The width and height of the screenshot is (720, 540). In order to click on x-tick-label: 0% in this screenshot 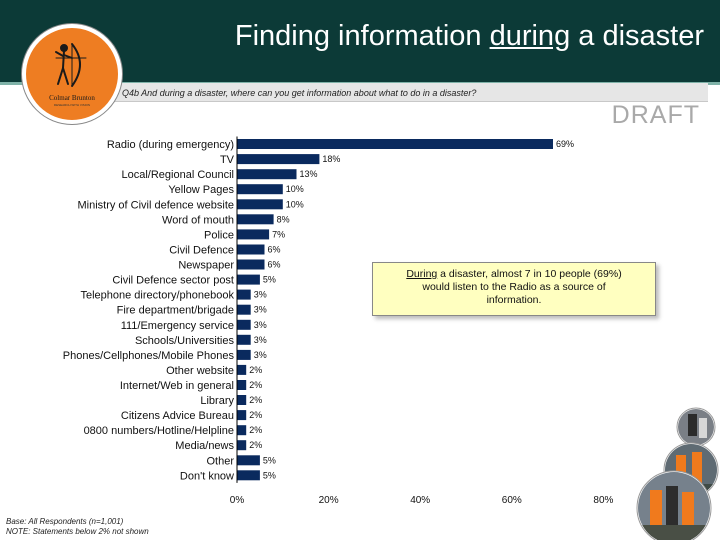, I will do `click(237, 500)`.